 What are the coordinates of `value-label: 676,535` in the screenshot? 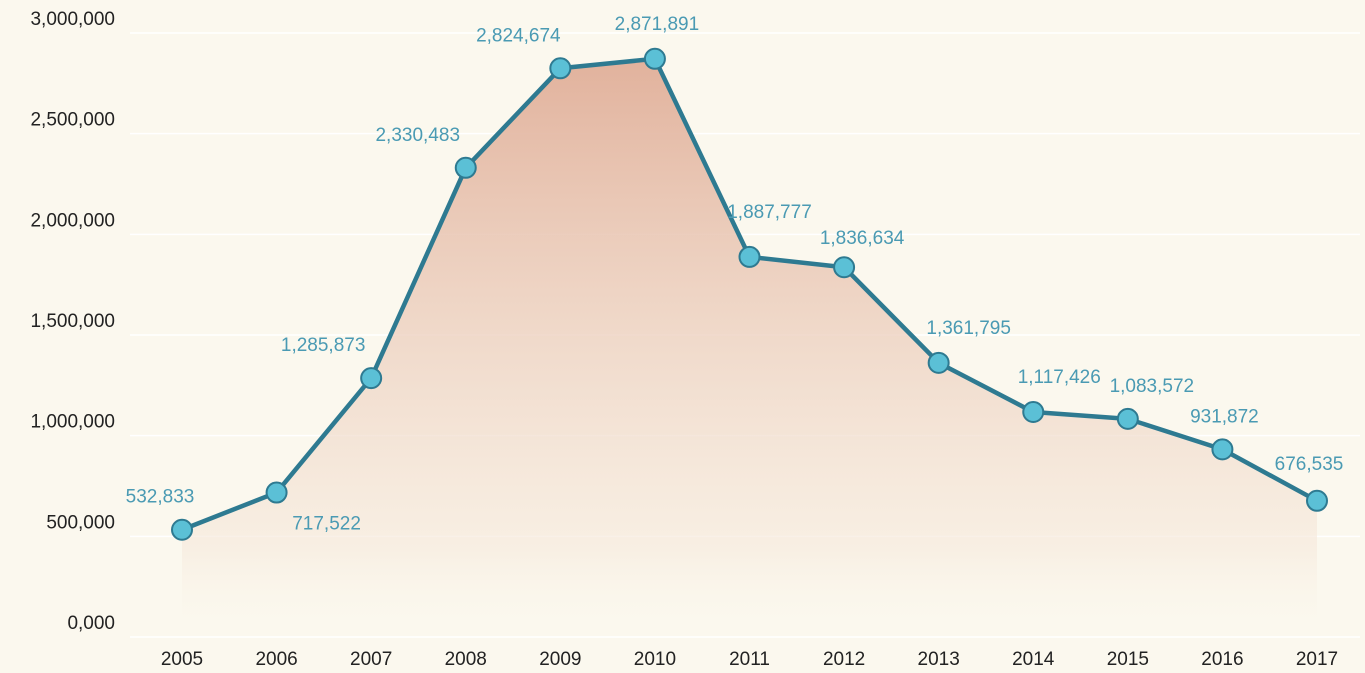 It's located at (1309, 464).